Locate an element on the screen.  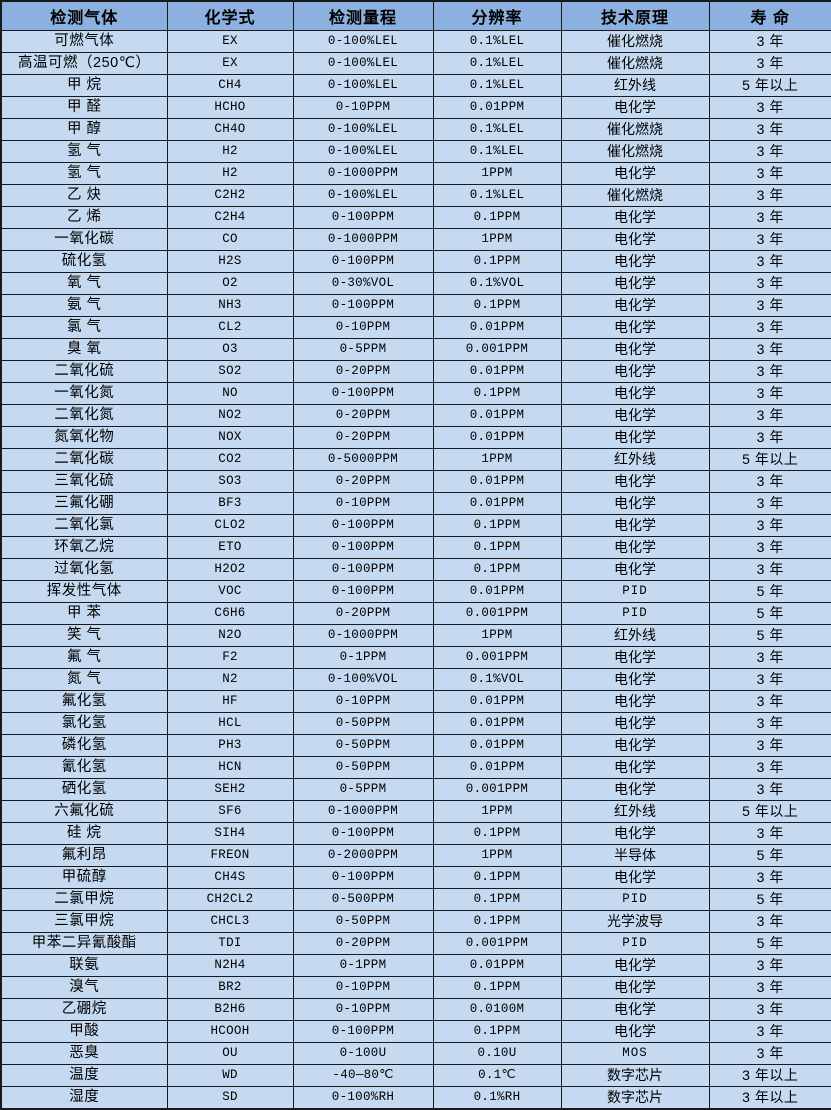
cell-gas: 恶臭 is located at coordinates (84, 1053).